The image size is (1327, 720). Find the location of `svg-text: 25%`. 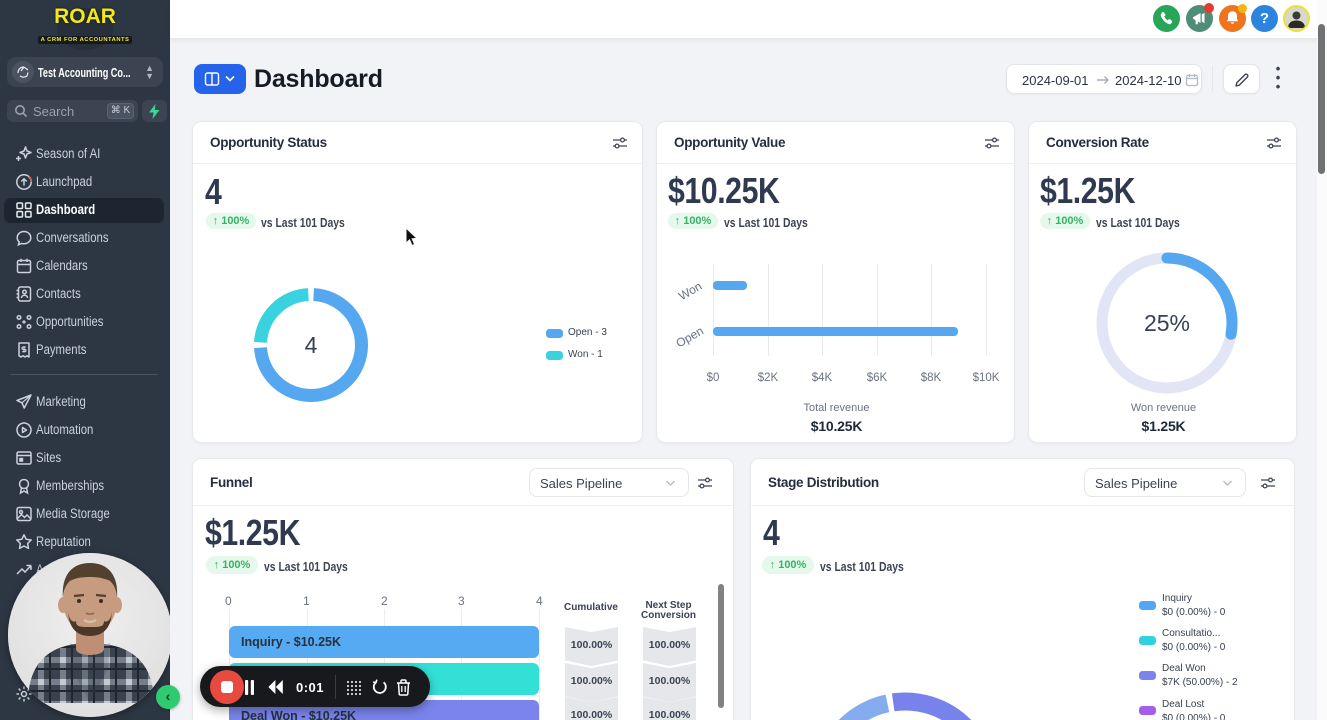

svg-text: 25% is located at coordinates (1167, 323).